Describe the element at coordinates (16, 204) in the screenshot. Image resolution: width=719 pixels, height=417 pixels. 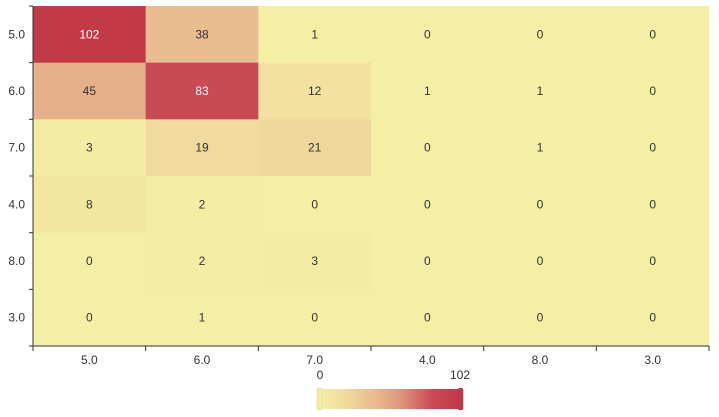
I see `y-tick-label: 4.0` at that location.